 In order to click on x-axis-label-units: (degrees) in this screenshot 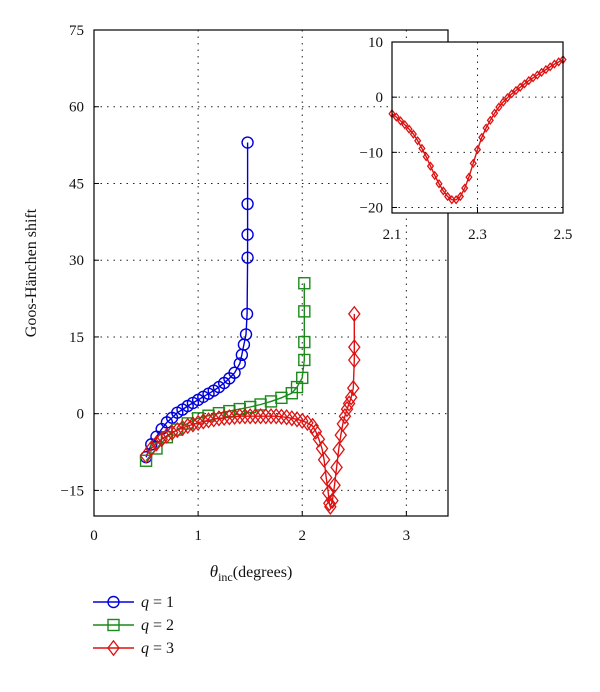, I will do `click(263, 572)`.